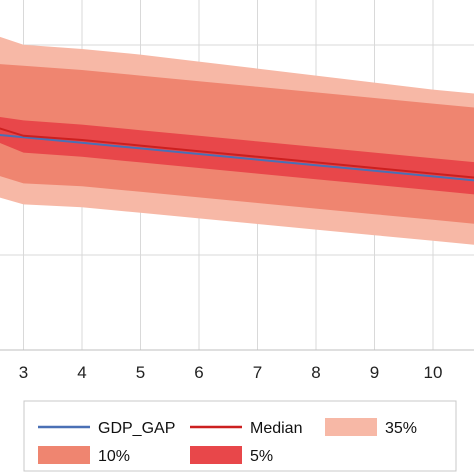 The height and width of the screenshot is (474, 474). Describe the element at coordinates (198, 372) in the screenshot. I see `x-tick-label: 6` at that location.